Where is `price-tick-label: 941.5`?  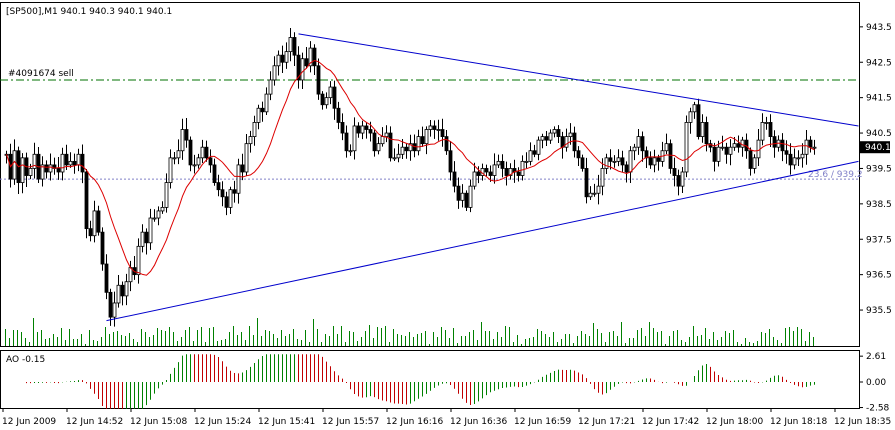
price-tick-label: 941.5 is located at coordinates (879, 99).